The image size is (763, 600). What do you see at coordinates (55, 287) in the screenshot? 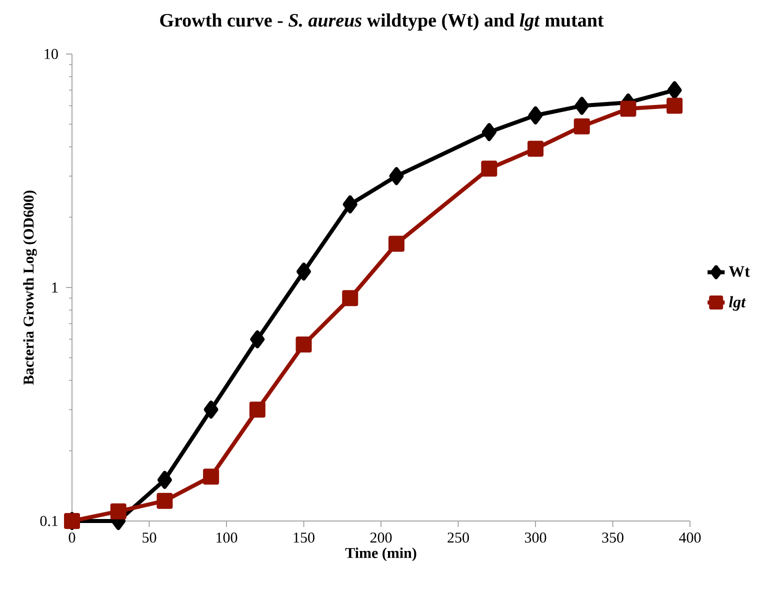
I see `y-tick-label: 1` at bounding box center [55, 287].